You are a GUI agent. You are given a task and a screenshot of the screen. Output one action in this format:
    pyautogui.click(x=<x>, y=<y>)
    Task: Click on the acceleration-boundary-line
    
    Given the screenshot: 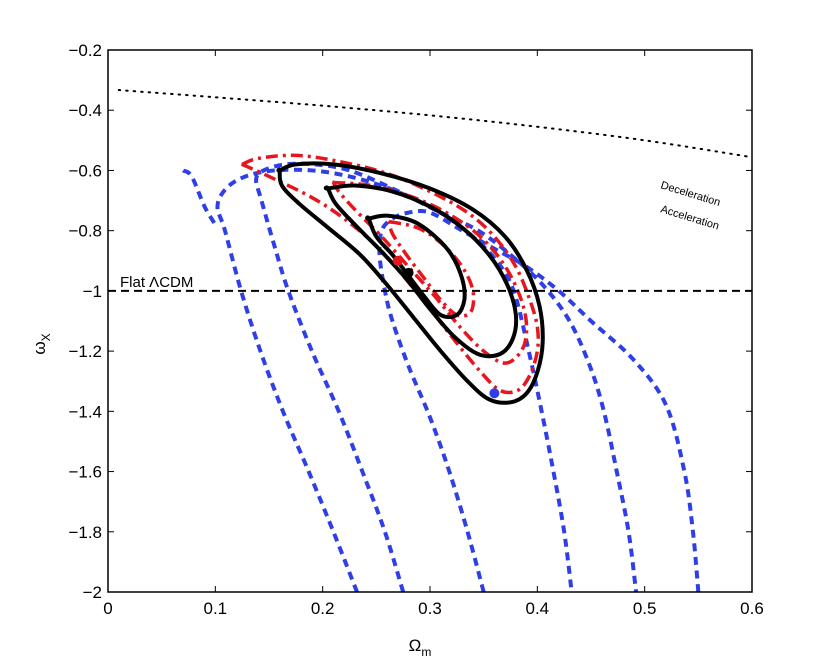 What is the action you would take?
    pyautogui.click(x=435, y=124)
    